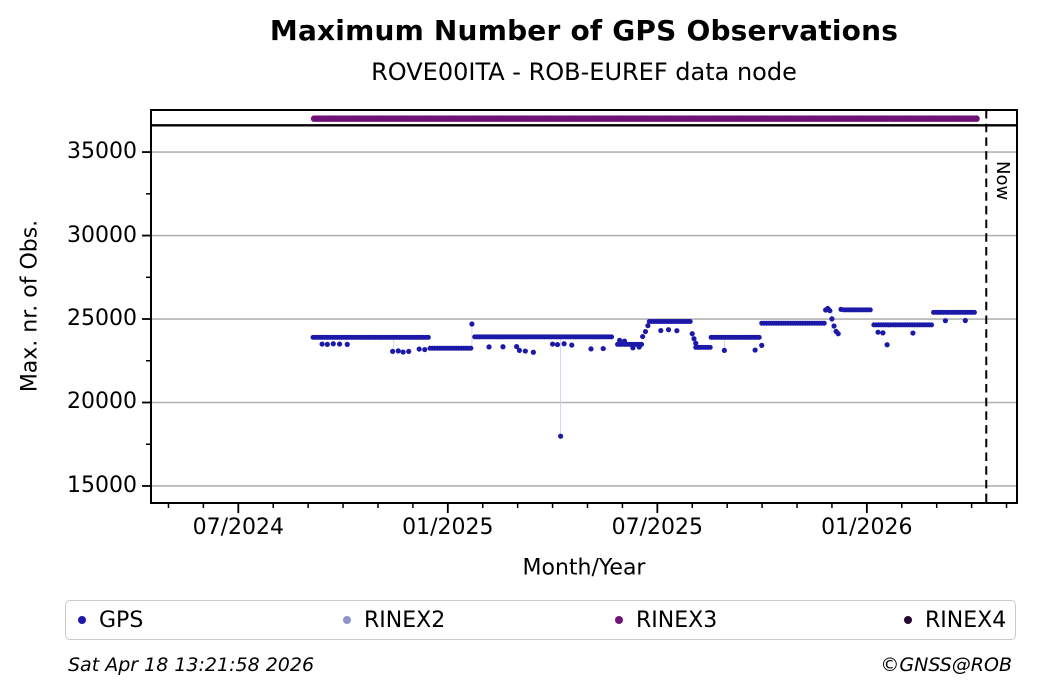  Describe the element at coordinates (102, 152) in the screenshot. I see `y-tick-label: 35000` at that location.